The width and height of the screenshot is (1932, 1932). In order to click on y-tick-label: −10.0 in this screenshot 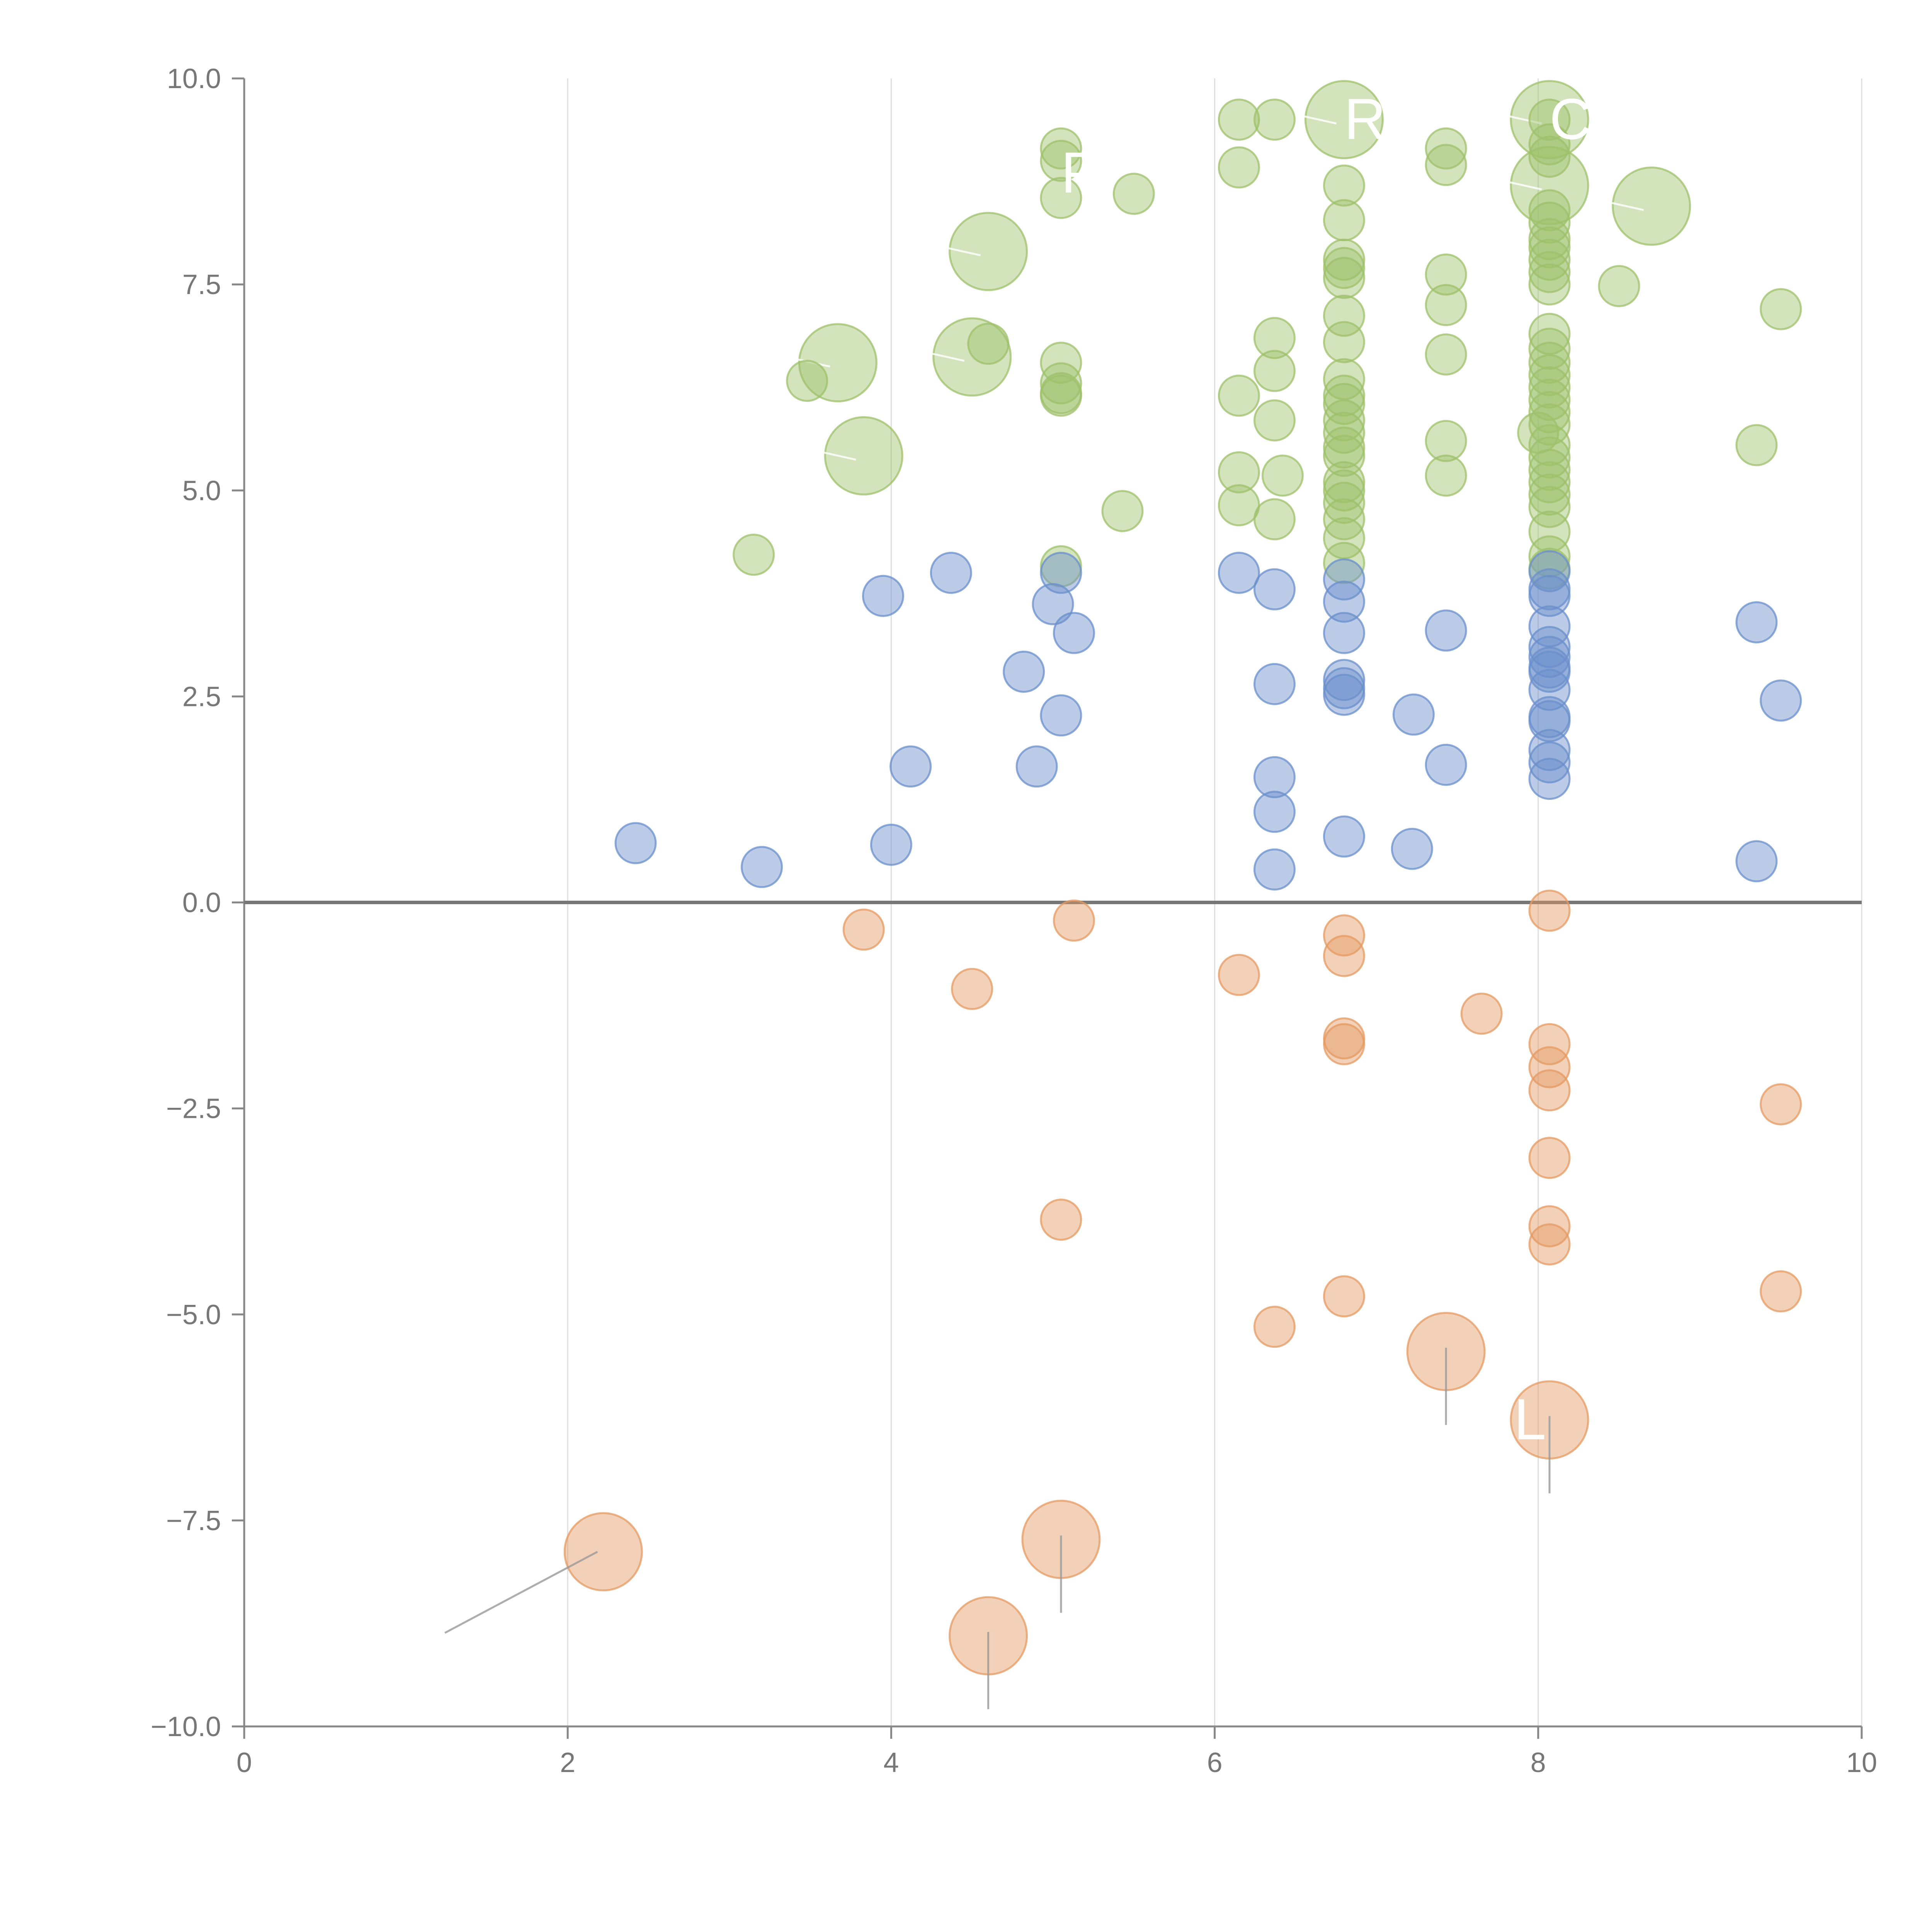, I will do `click(186, 1727)`.